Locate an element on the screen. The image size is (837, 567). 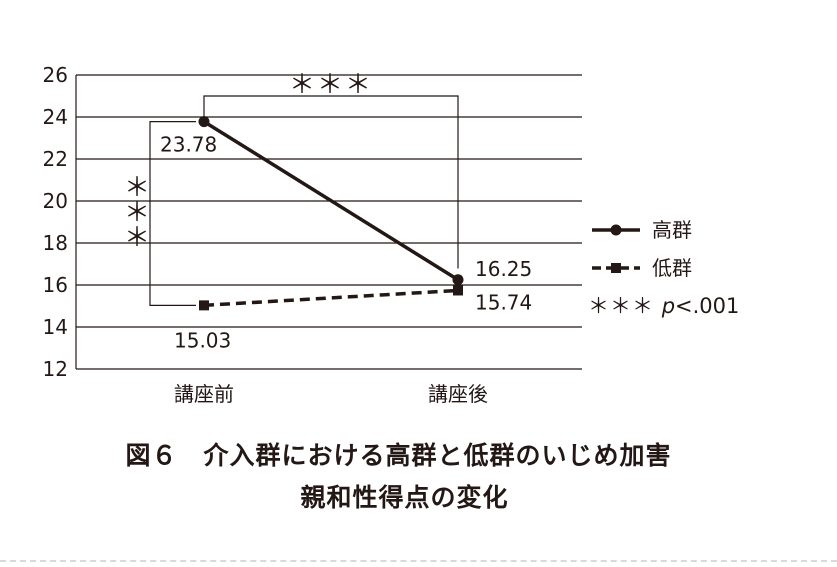
x-tick-label-1: 講座前 is located at coordinates (204, 394).